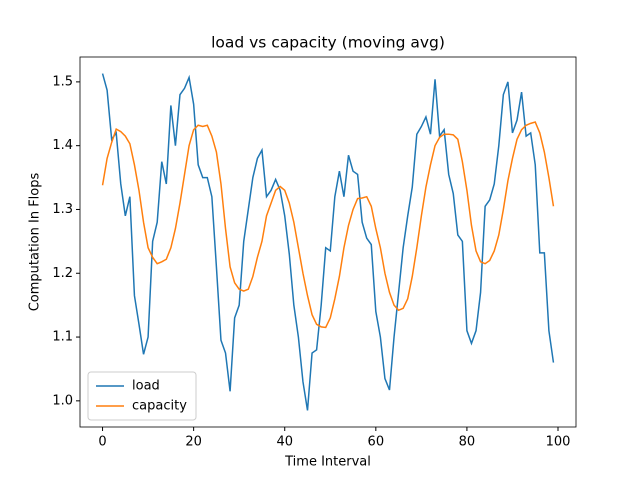 The image size is (640, 484). I want to click on x-tick-label: 20, so click(193, 442).